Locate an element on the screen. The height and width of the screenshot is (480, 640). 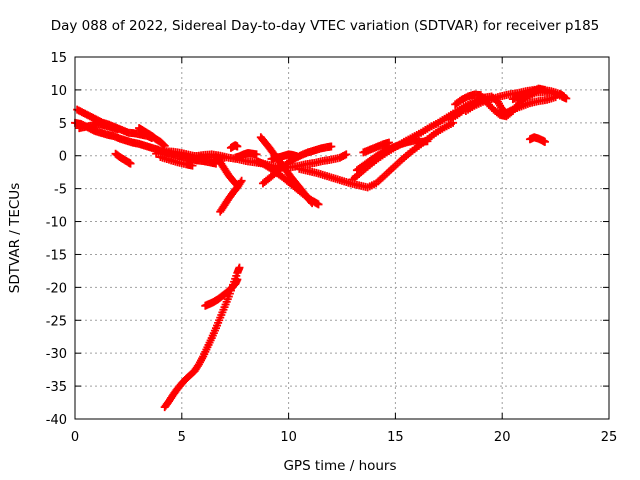
series-track-midday-b is located at coordinates (176, 161).